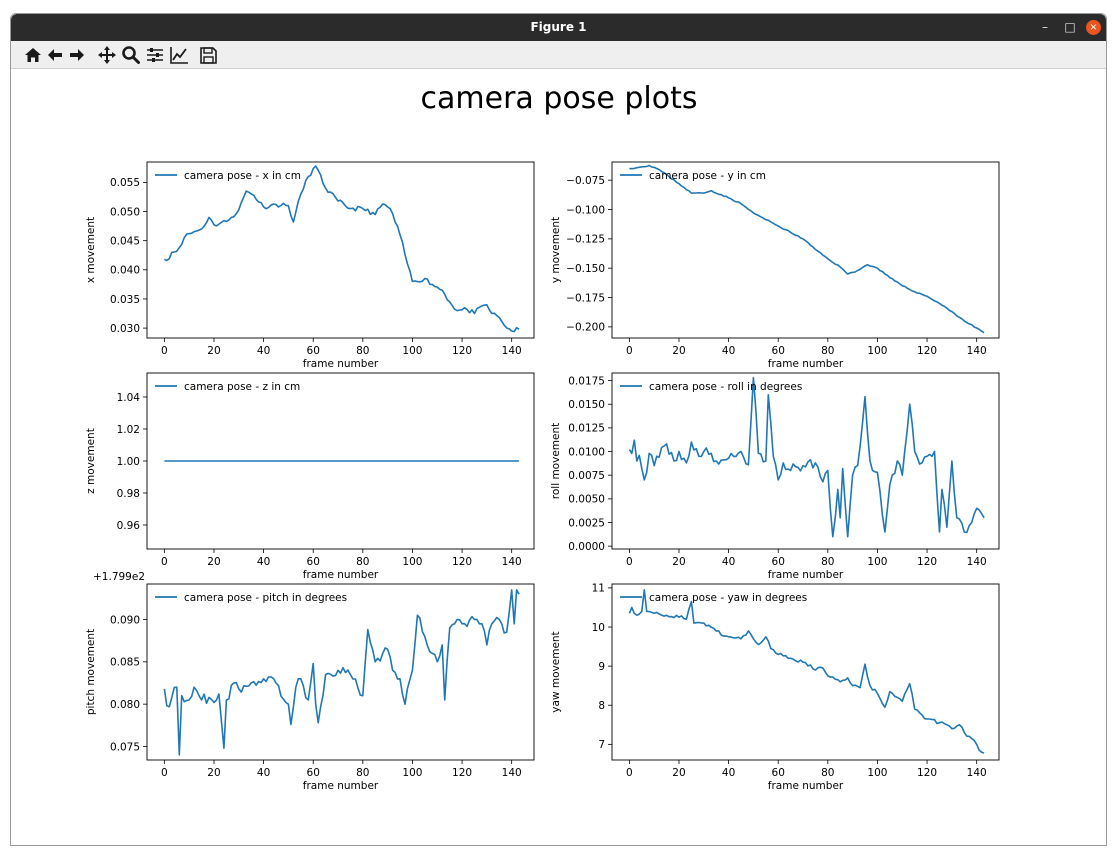 The image size is (1118, 860). Describe the element at coordinates (55, 55) in the screenshot. I see `back-arrow-icon` at that location.